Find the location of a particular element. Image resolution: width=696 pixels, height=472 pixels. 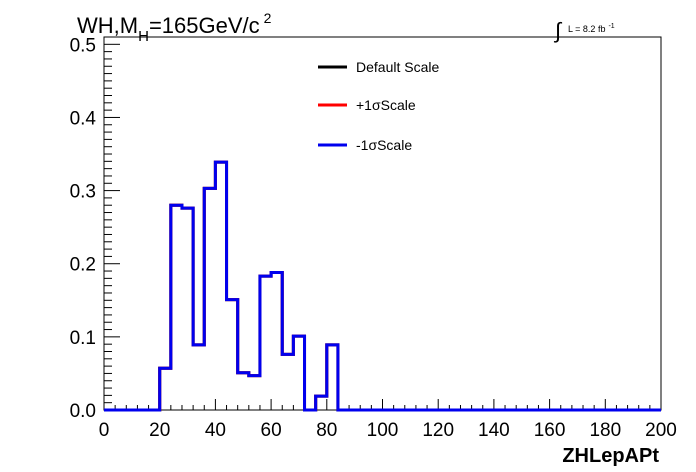

chart-title-rest: =165GeV/c is located at coordinates (204, 25).